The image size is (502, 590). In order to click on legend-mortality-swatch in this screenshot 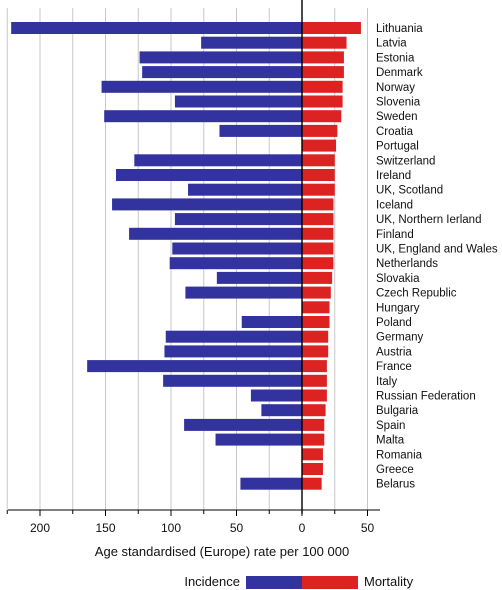, I will do `click(330, 582)`.